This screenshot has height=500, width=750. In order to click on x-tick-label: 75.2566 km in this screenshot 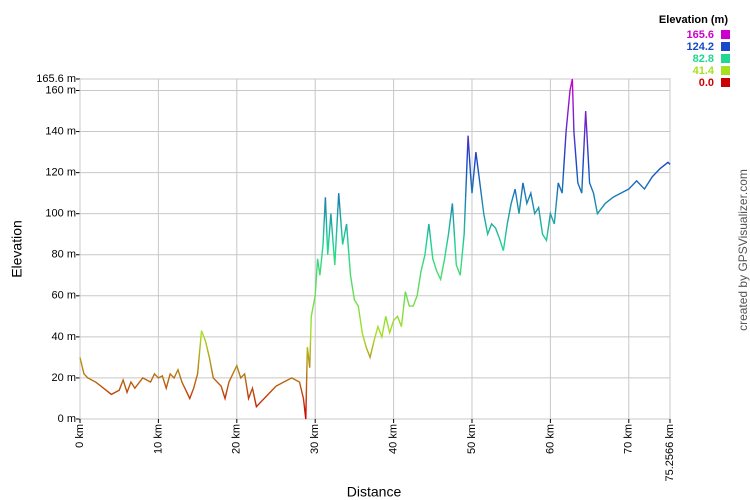, I will do `click(670, 452)`.